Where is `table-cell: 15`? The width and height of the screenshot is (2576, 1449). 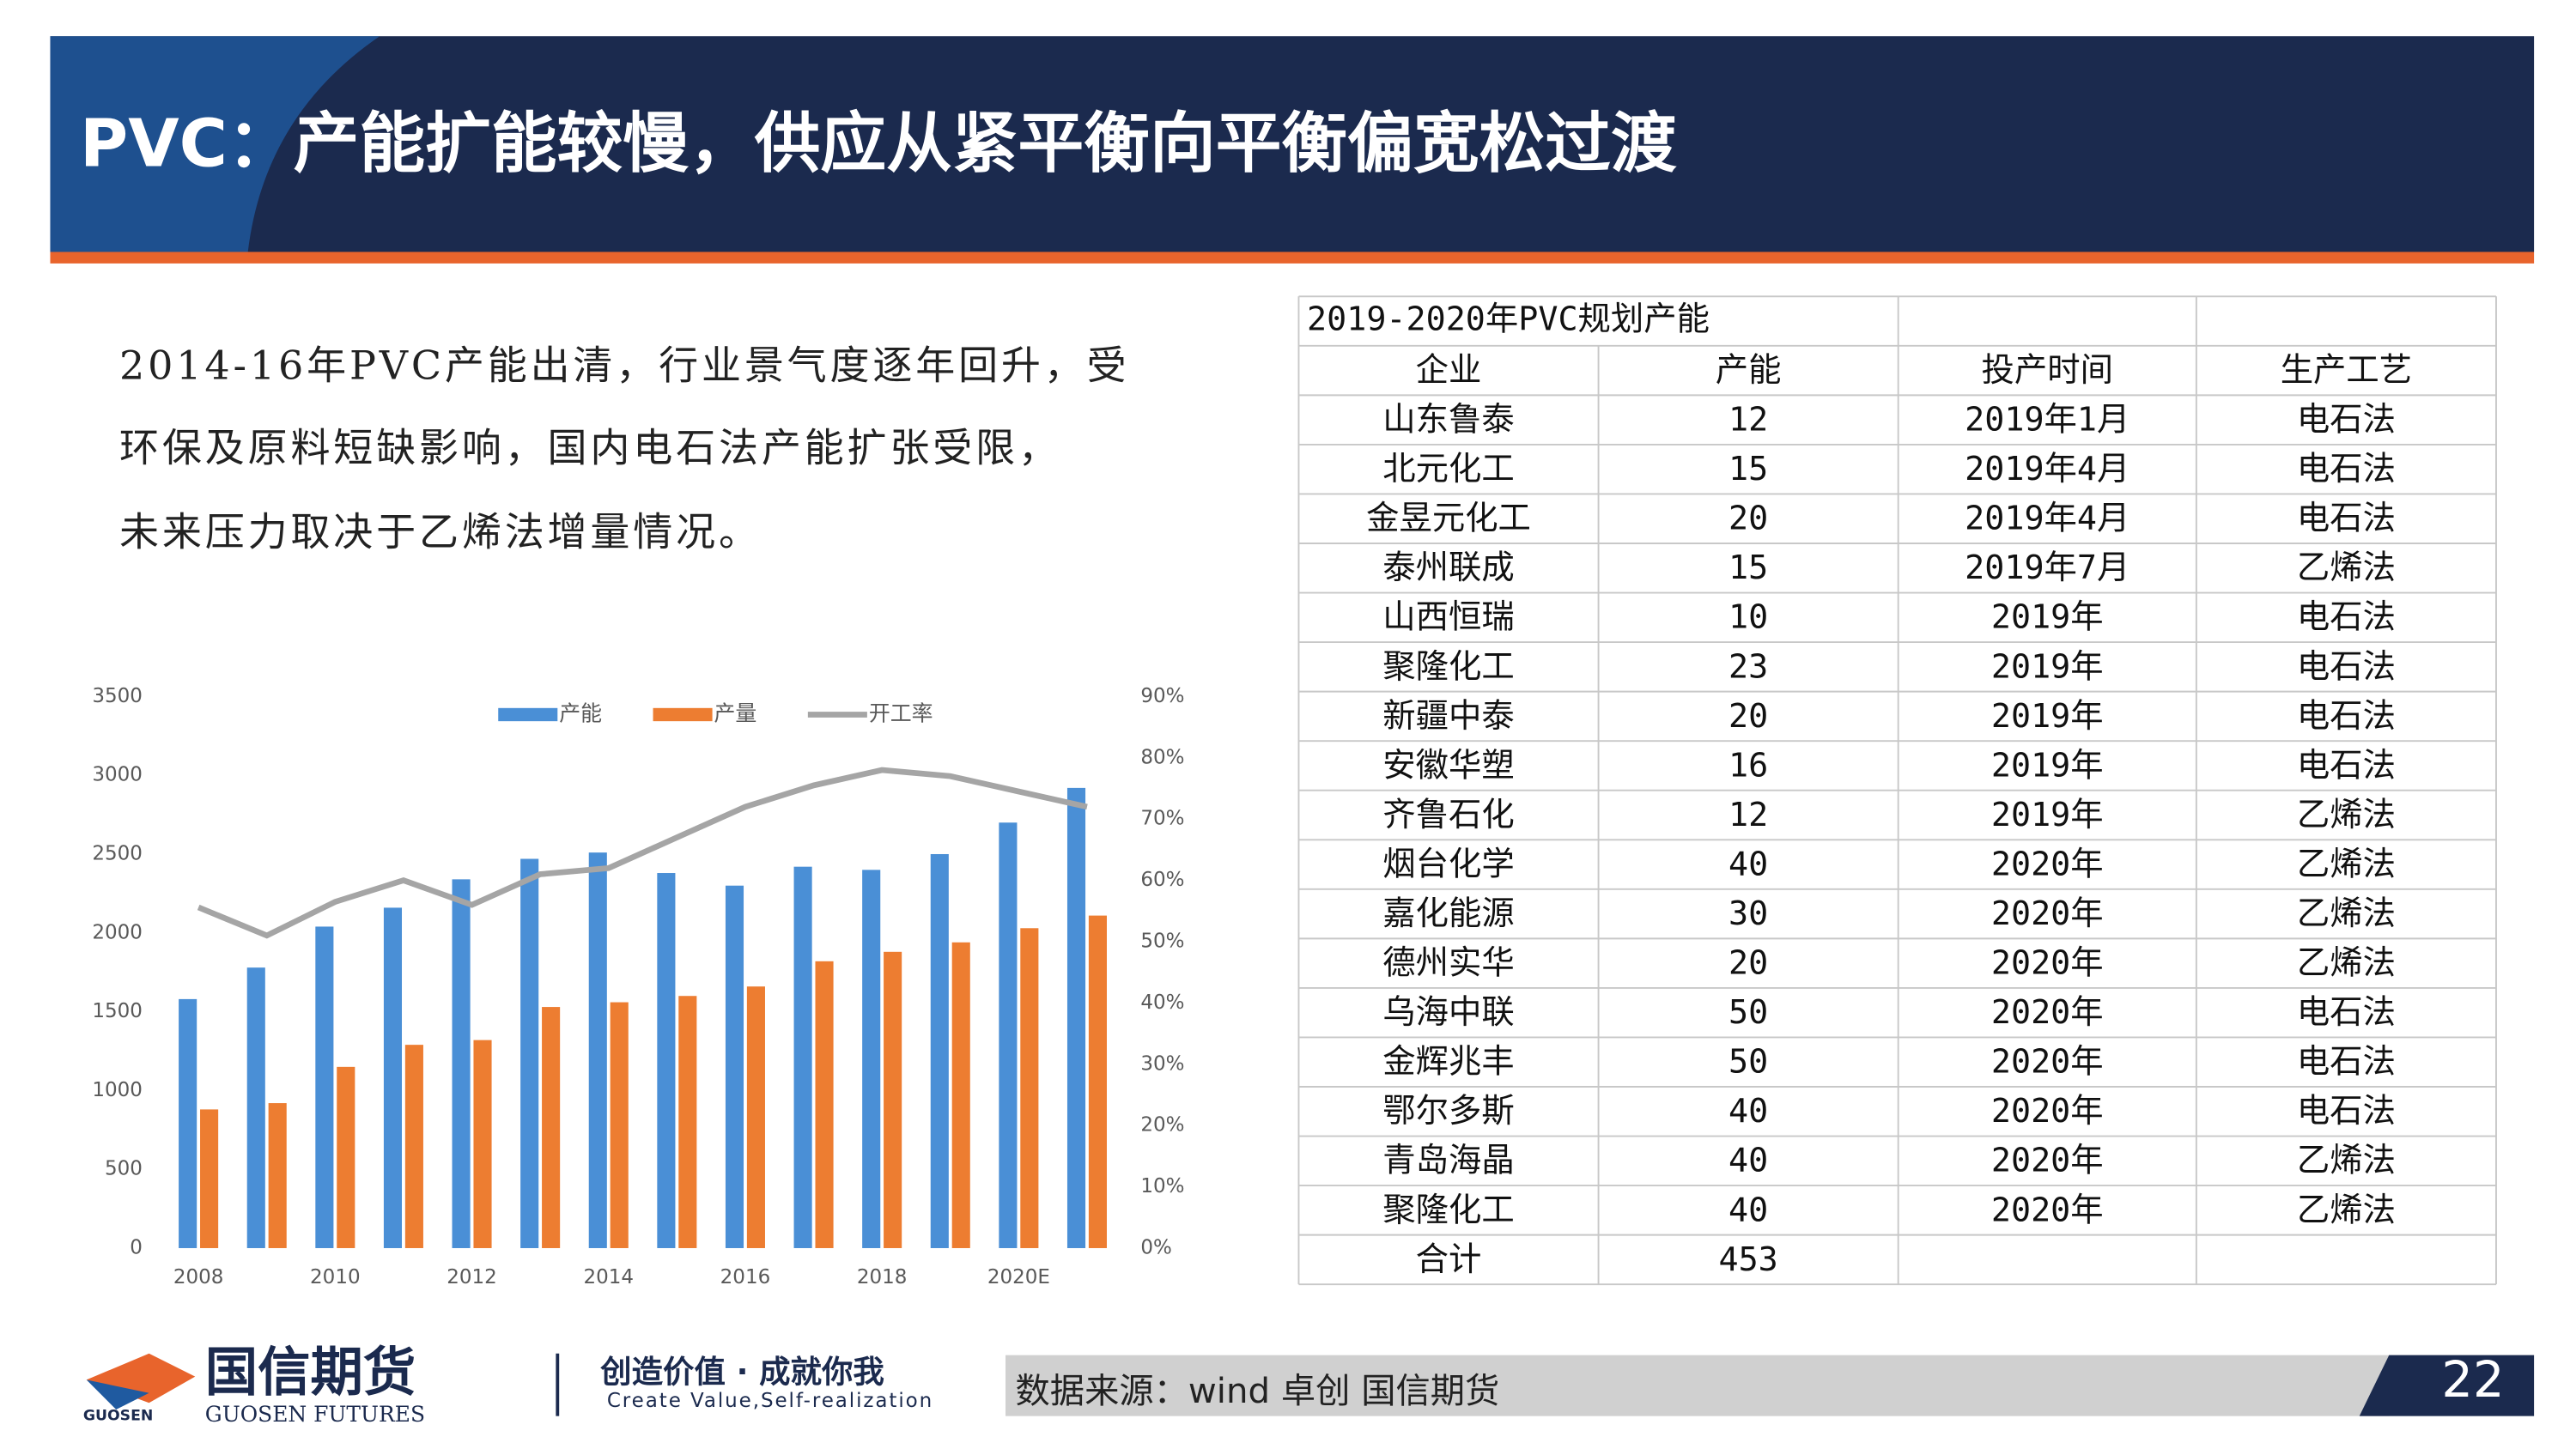 table-cell: 15 is located at coordinates (1748, 469).